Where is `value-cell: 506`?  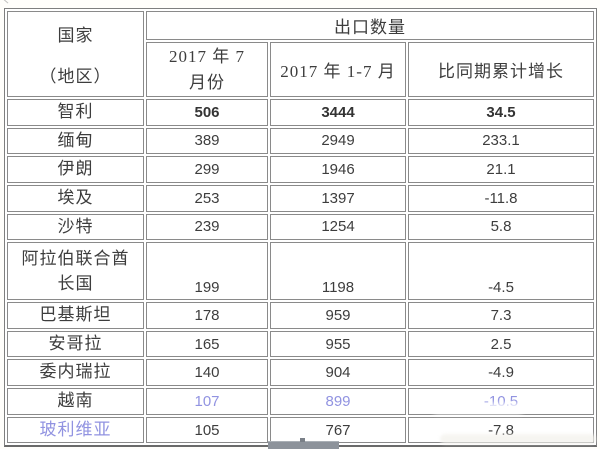
value-cell: 506 is located at coordinates (207, 112).